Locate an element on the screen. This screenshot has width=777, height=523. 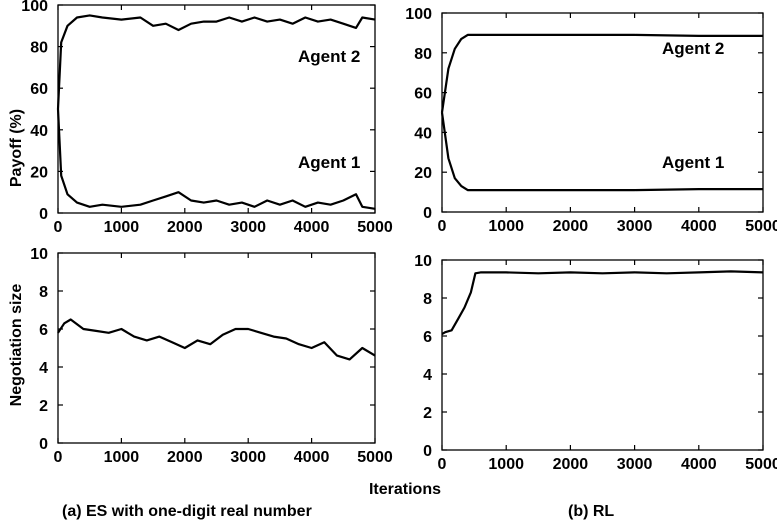
y-axis-label-negotiation-size: Negotiation size is located at coordinates (16, 345).